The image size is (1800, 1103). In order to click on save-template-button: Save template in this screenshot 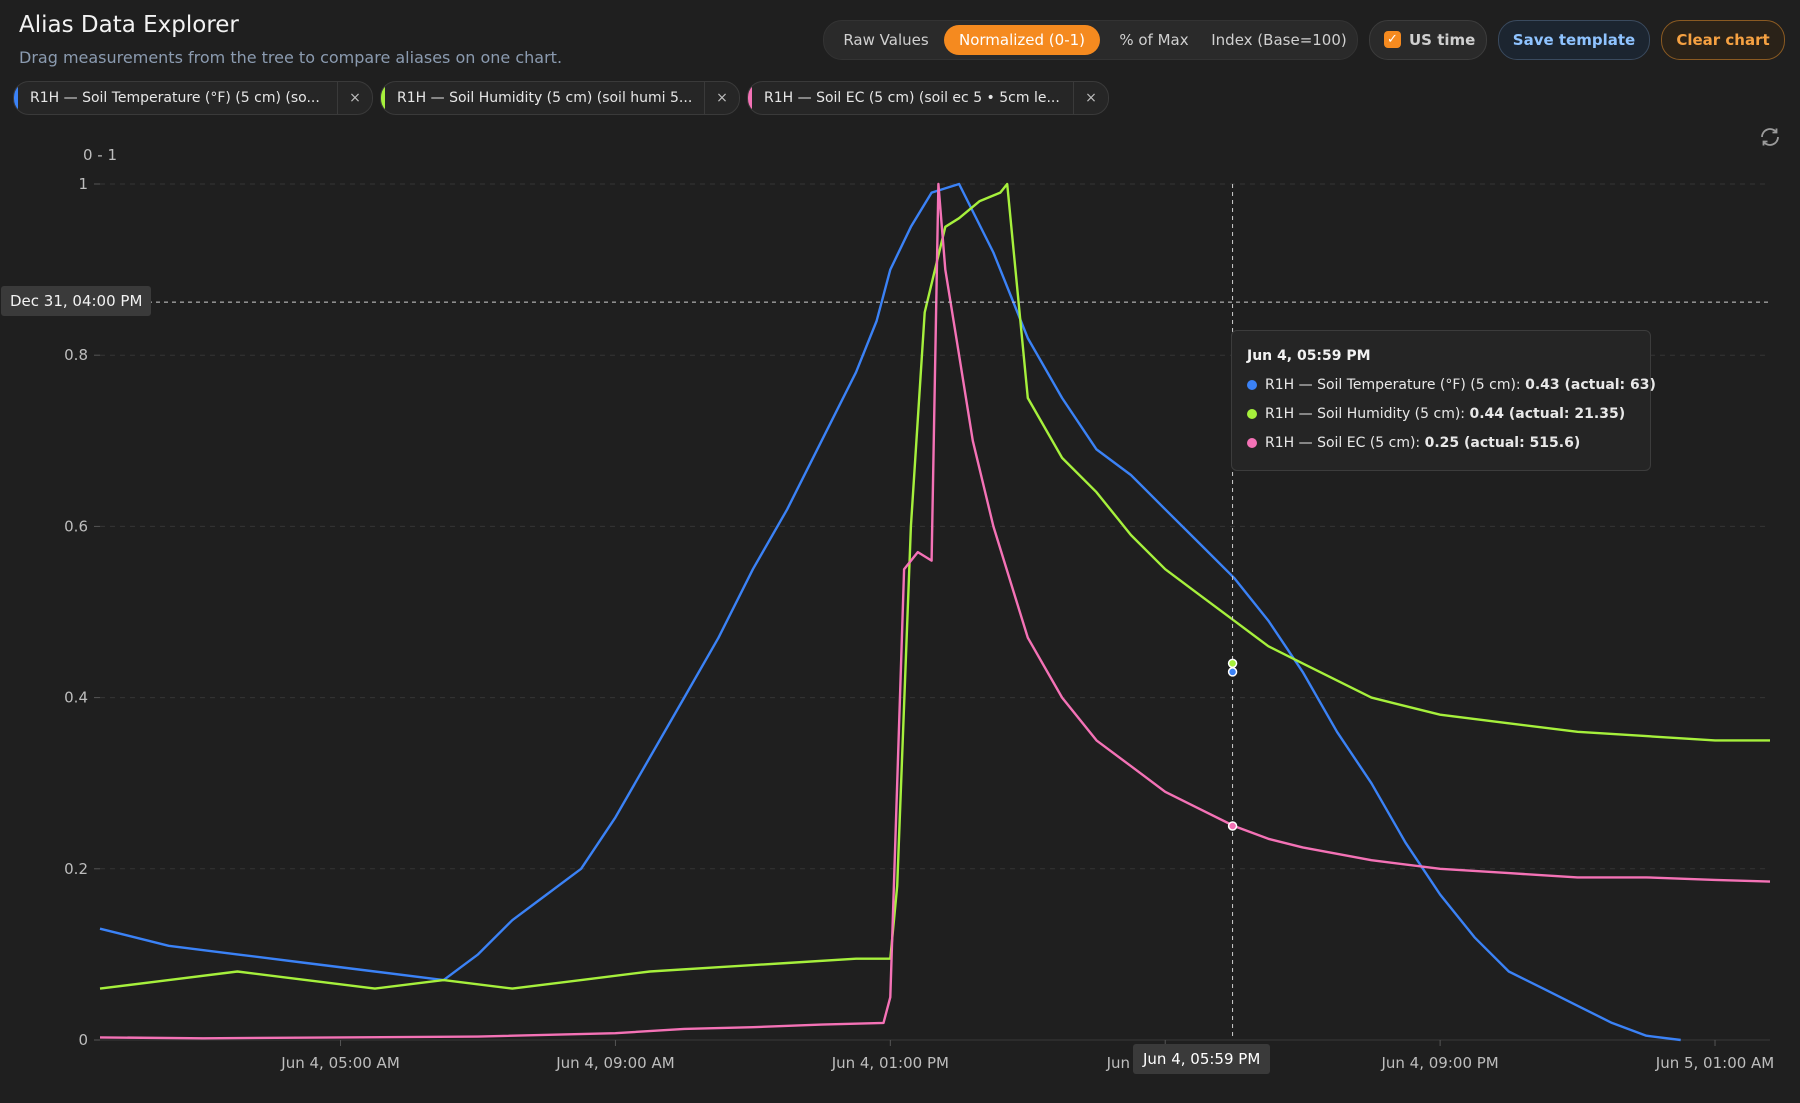, I will do `click(1574, 40)`.